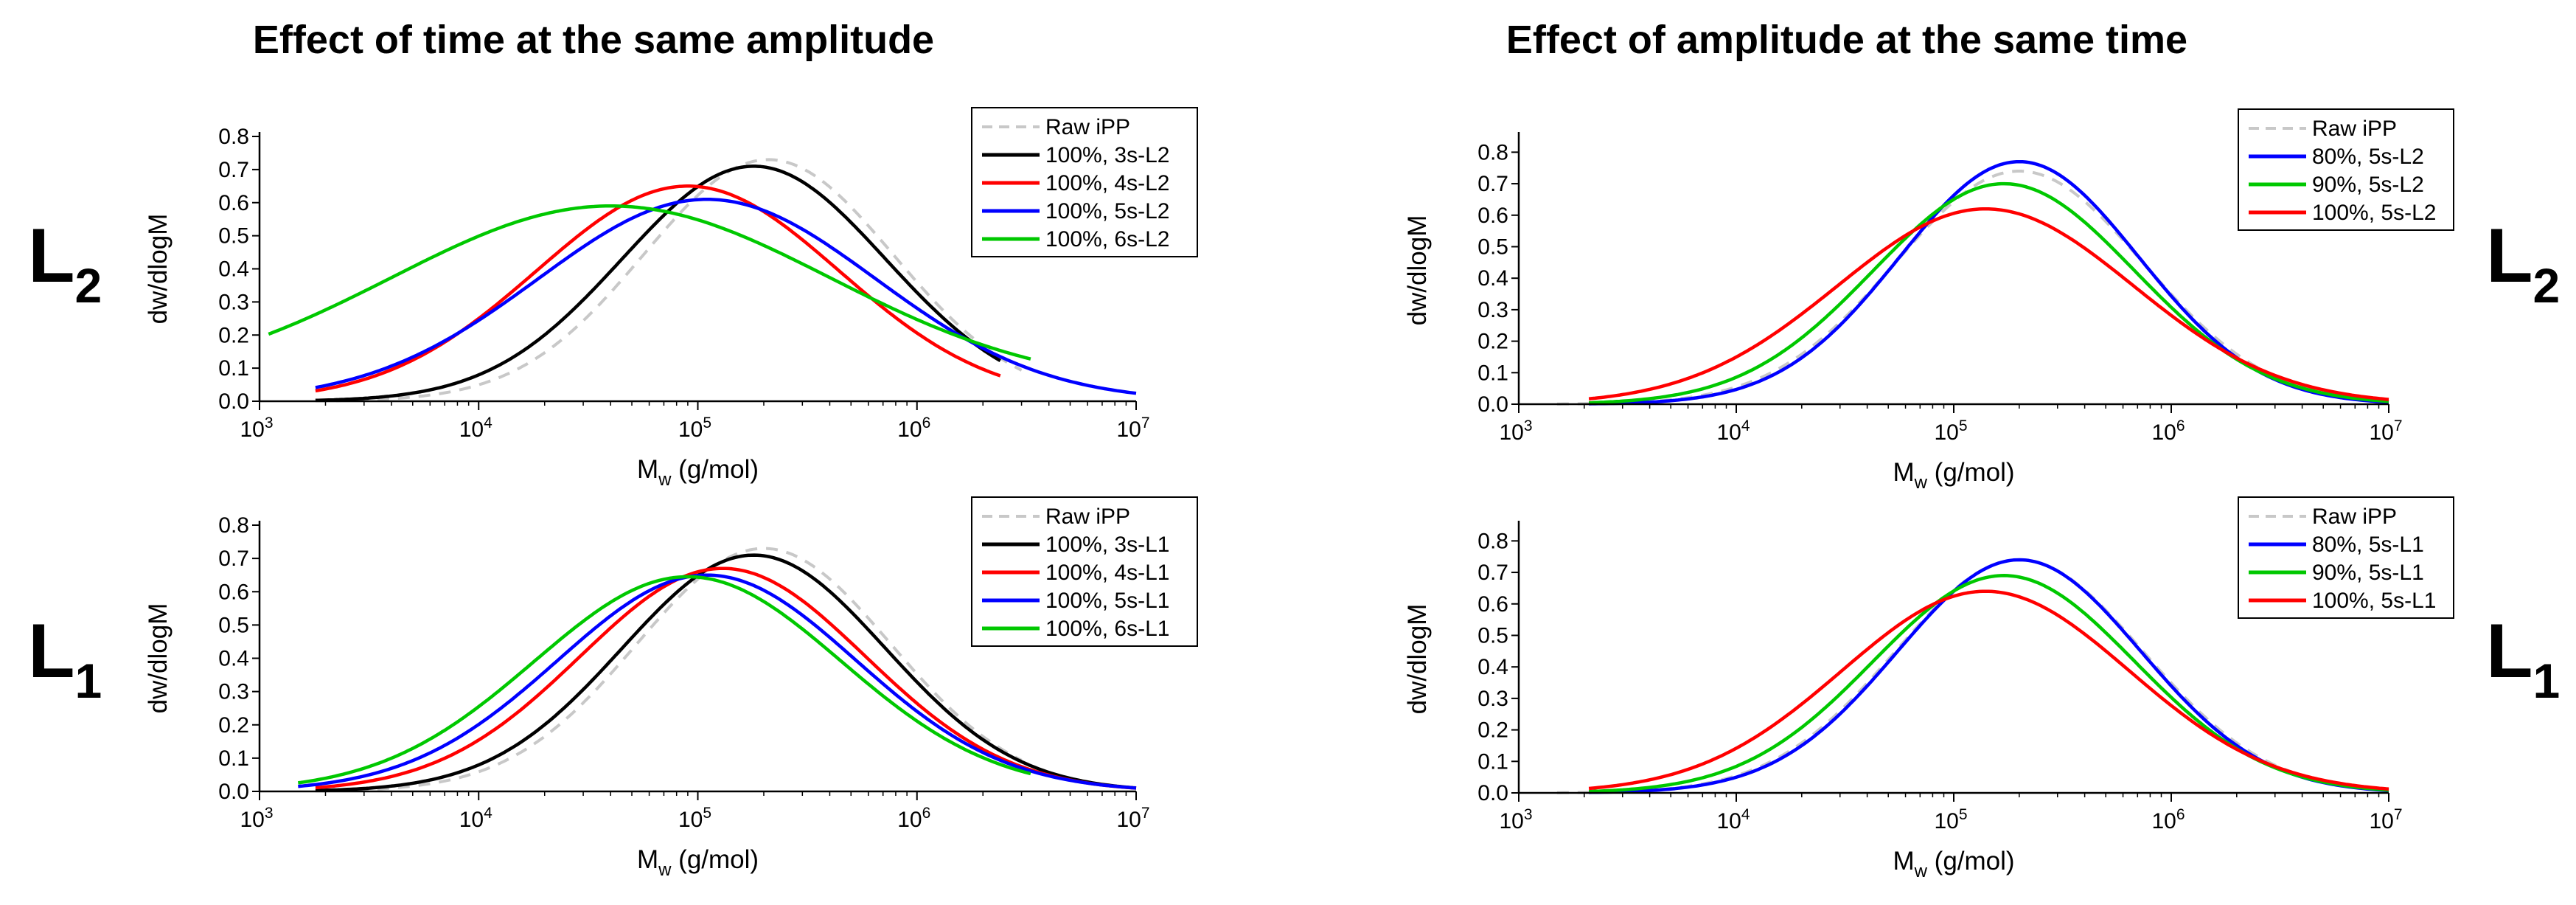  What do you see at coordinates (2368, 185) in the screenshot?
I see `legend-label: 90%, 5s-L2` at bounding box center [2368, 185].